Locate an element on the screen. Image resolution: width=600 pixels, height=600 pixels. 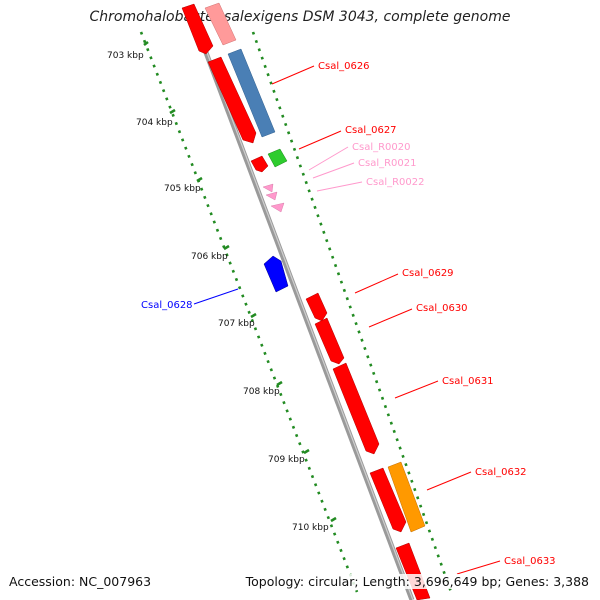
feature-label-r0022: Csal_R0022 is located at coordinates (395, 182).